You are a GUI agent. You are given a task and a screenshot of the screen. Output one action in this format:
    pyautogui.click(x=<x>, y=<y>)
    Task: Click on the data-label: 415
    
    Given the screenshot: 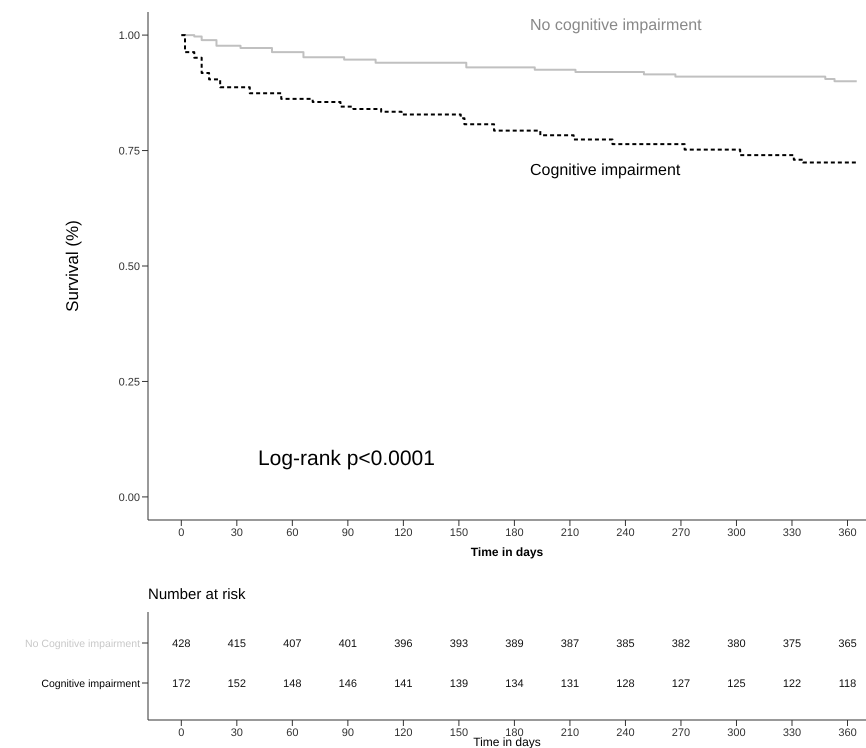 What is the action you would take?
    pyautogui.click(x=237, y=644)
    